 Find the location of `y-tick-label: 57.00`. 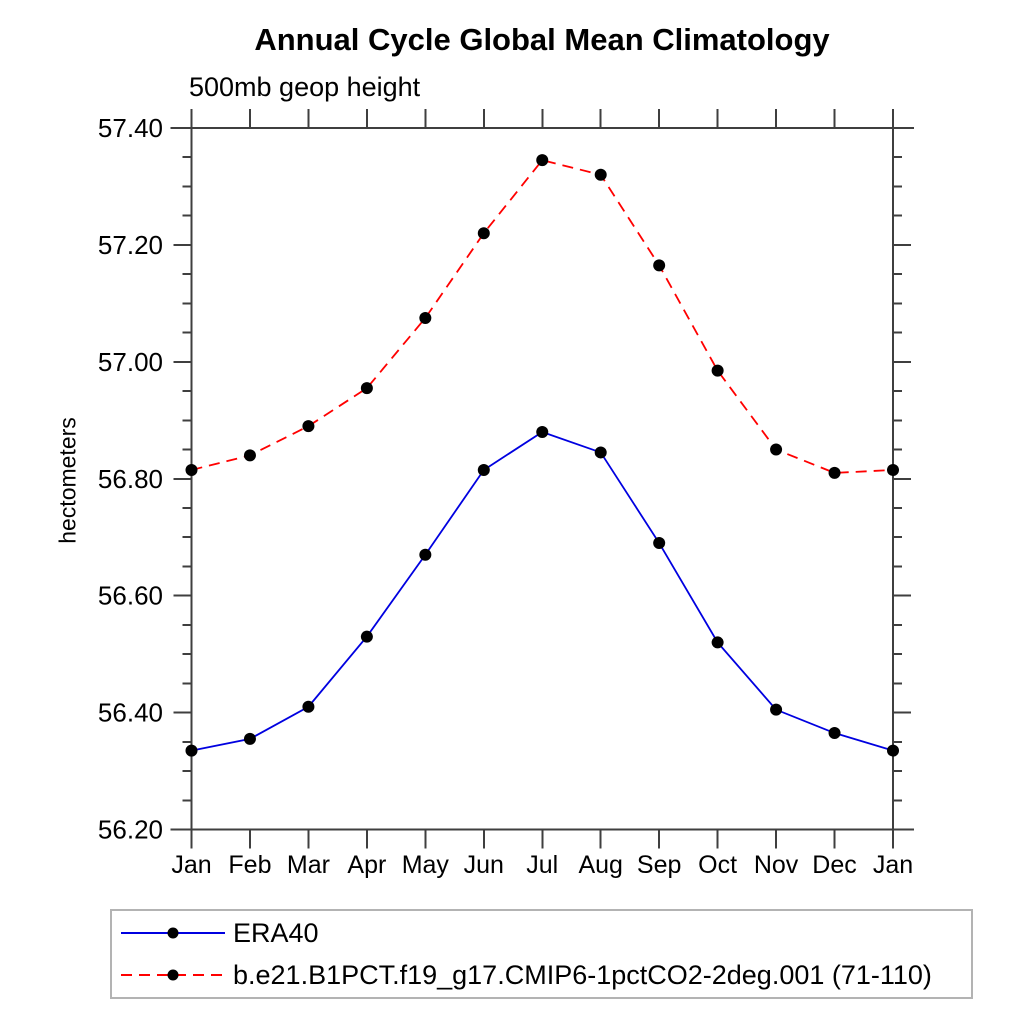

y-tick-label: 57.00 is located at coordinates (130, 362).